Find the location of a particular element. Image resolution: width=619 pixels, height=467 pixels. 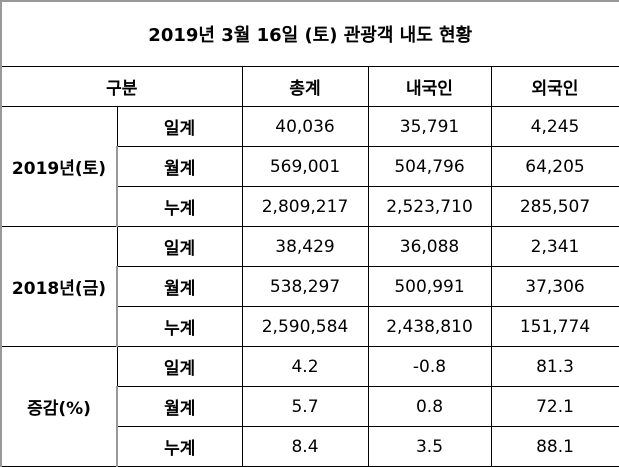

cell-foreign: 2,341 is located at coordinates (554, 246).